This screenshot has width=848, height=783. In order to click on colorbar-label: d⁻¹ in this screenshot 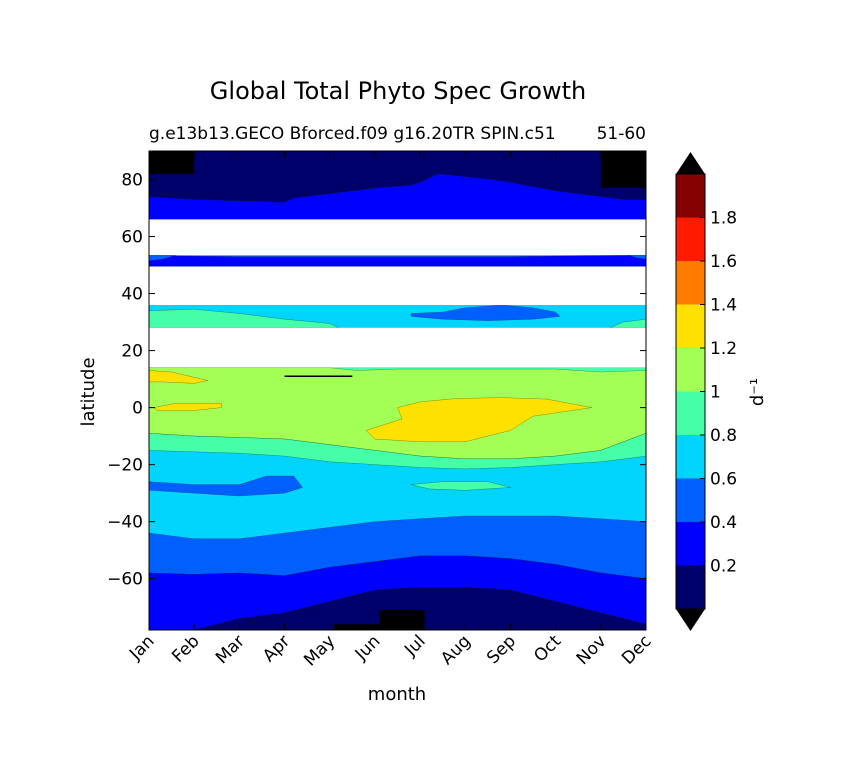, I will do `click(757, 392)`.